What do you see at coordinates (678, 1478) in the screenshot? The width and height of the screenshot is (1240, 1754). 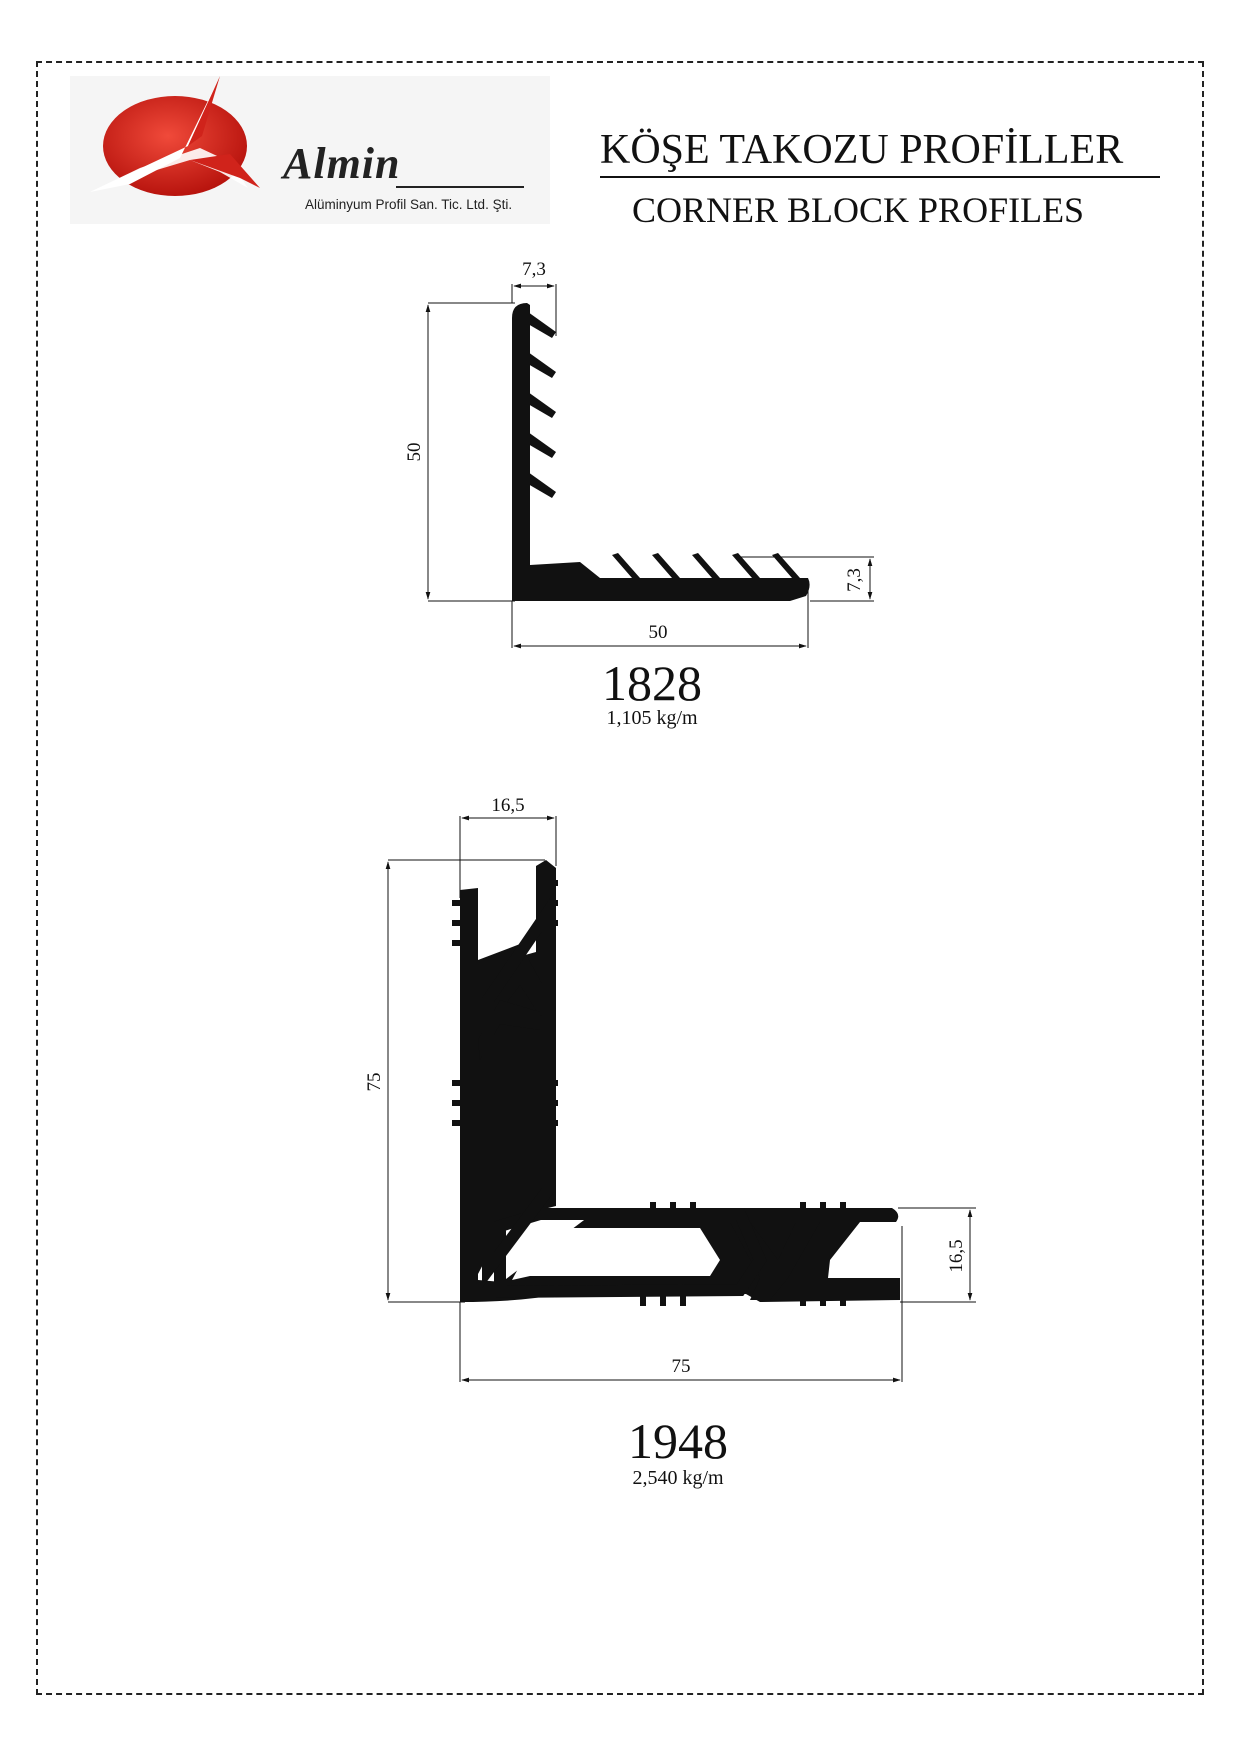 I see `profile-weight-1948: 2,540 kg/m` at bounding box center [678, 1478].